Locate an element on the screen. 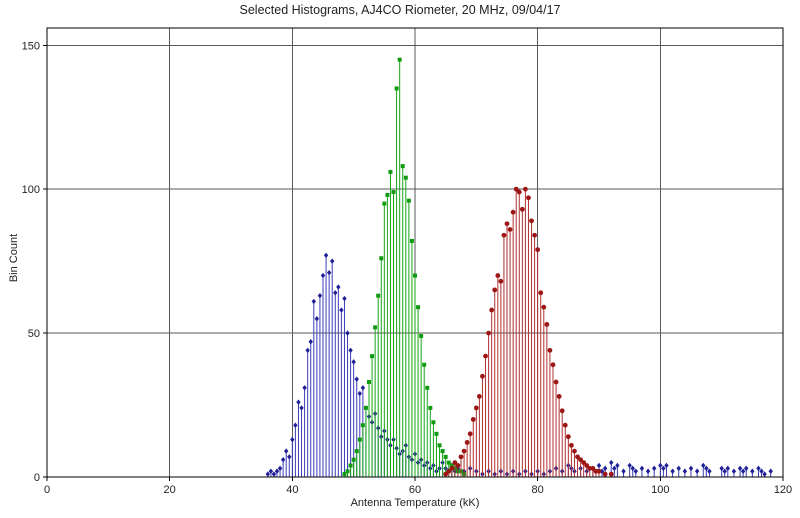  green-histogram is located at coordinates (404, 267).